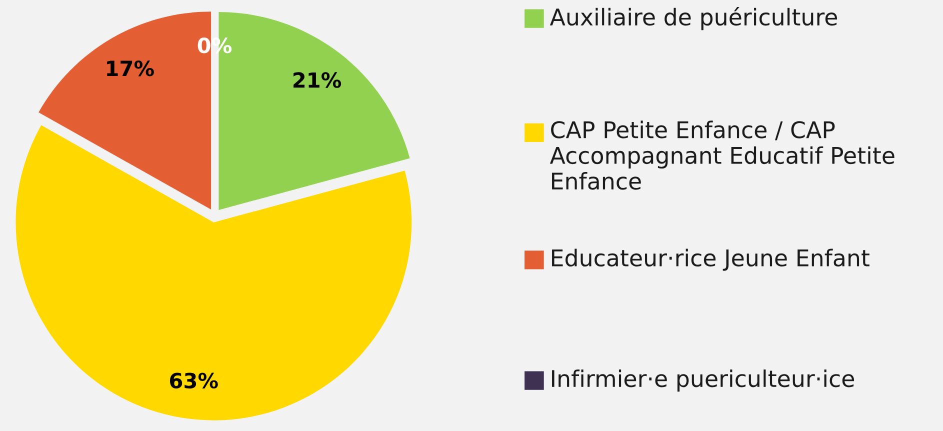 This screenshot has height=431, width=943. I want to click on legend-label: Auxiliaire de puériculture, so click(694, 18).